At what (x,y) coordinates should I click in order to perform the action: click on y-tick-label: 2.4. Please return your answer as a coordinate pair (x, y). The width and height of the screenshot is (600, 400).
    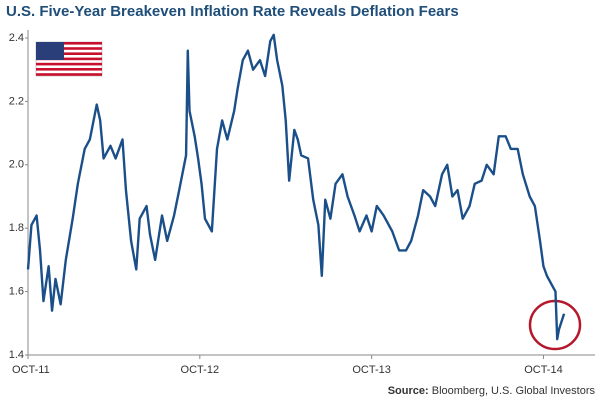
    Looking at the image, I should click on (16, 38).